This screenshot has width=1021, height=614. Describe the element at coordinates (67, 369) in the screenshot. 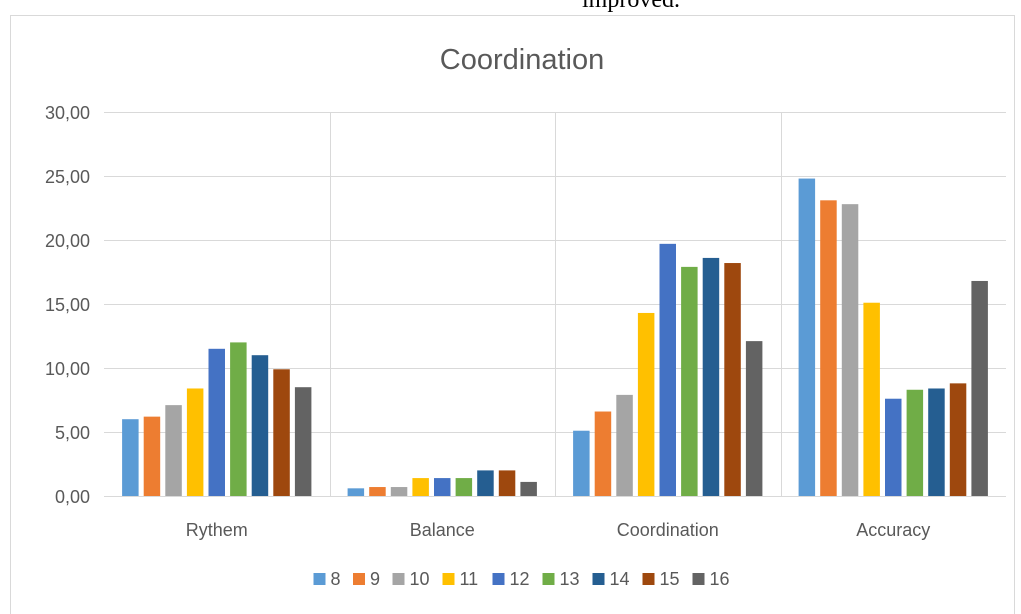

I see `y-tick-label: 10,00` at that location.